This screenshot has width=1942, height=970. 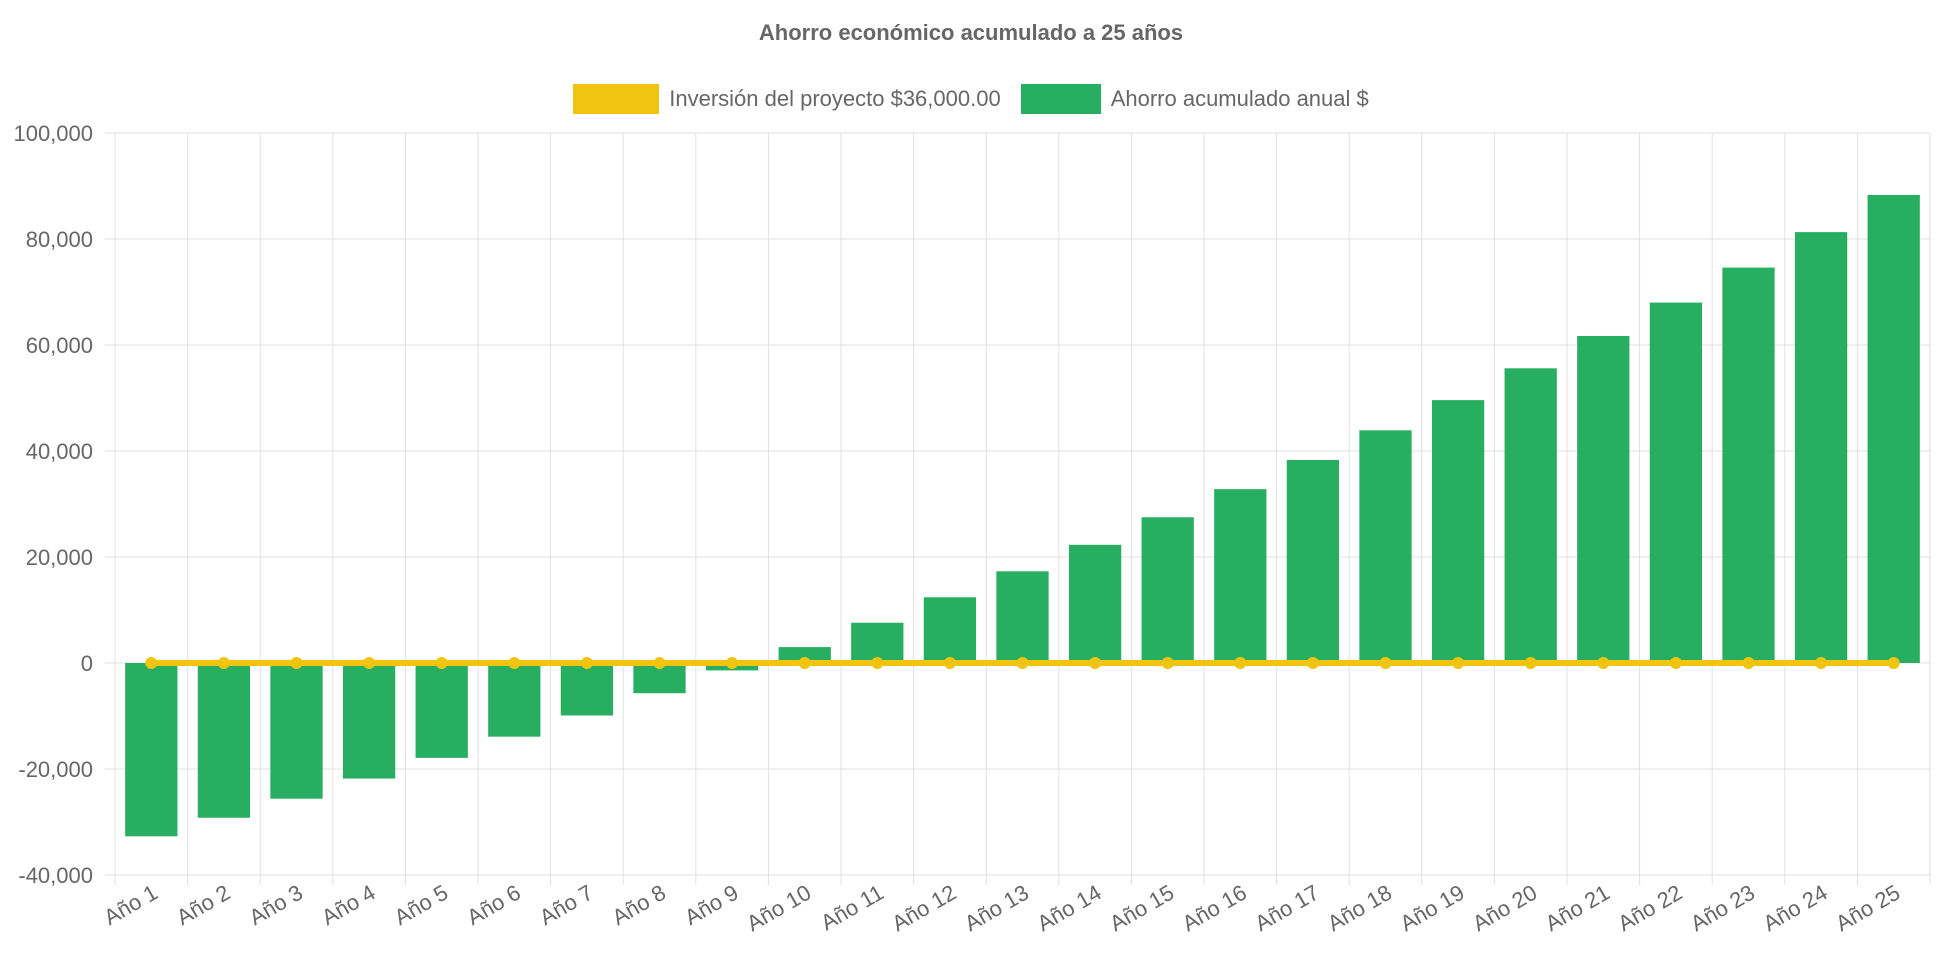 What do you see at coordinates (55, 875) in the screenshot?
I see `y-tick-label: -40,000` at bounding box center [55, 875].